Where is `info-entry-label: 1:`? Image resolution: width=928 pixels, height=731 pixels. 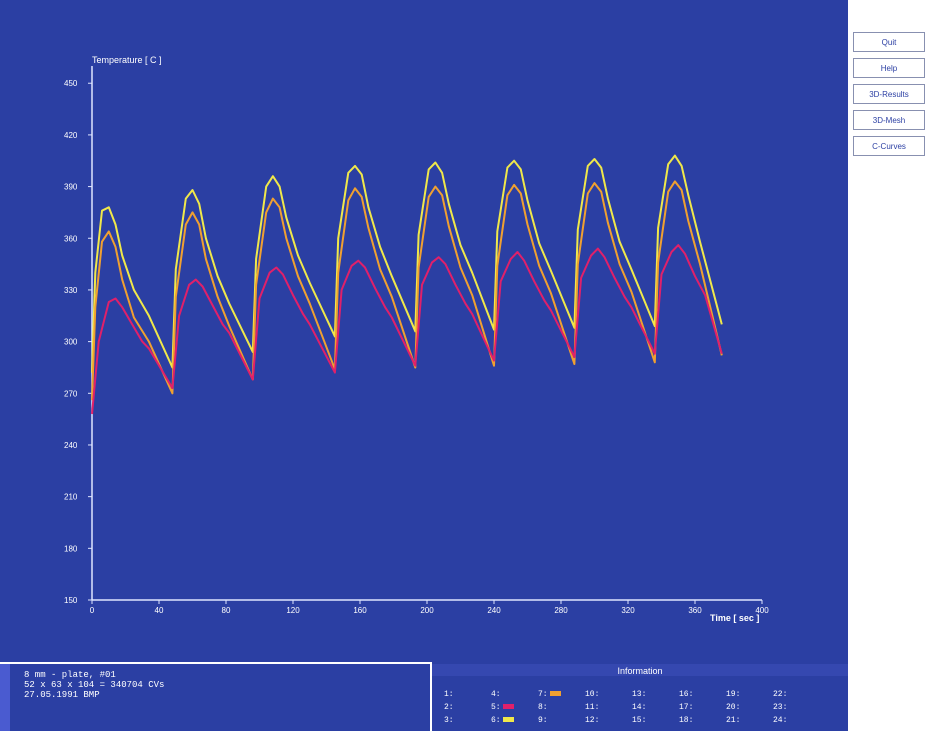 info-entry-label: 1: is located at coordinates (449, 694).